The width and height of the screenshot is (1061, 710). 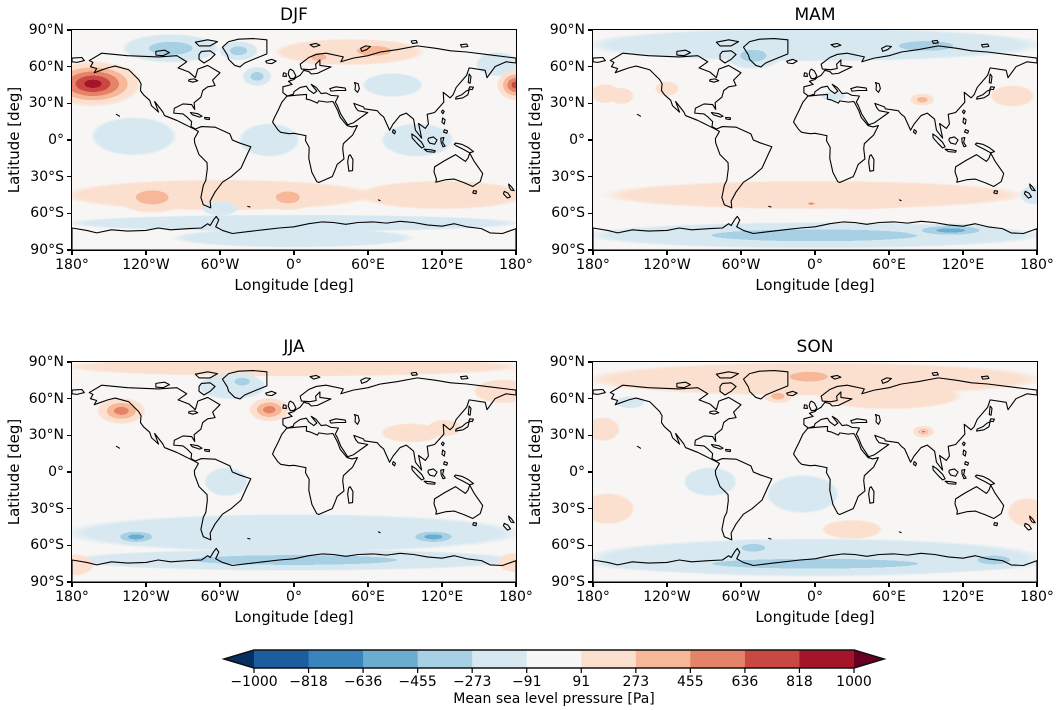 What do you see at coordinates (308, 682) in the screenshot?
I see `colorbar-tick-label: −818` at bounding box center [308, 682].